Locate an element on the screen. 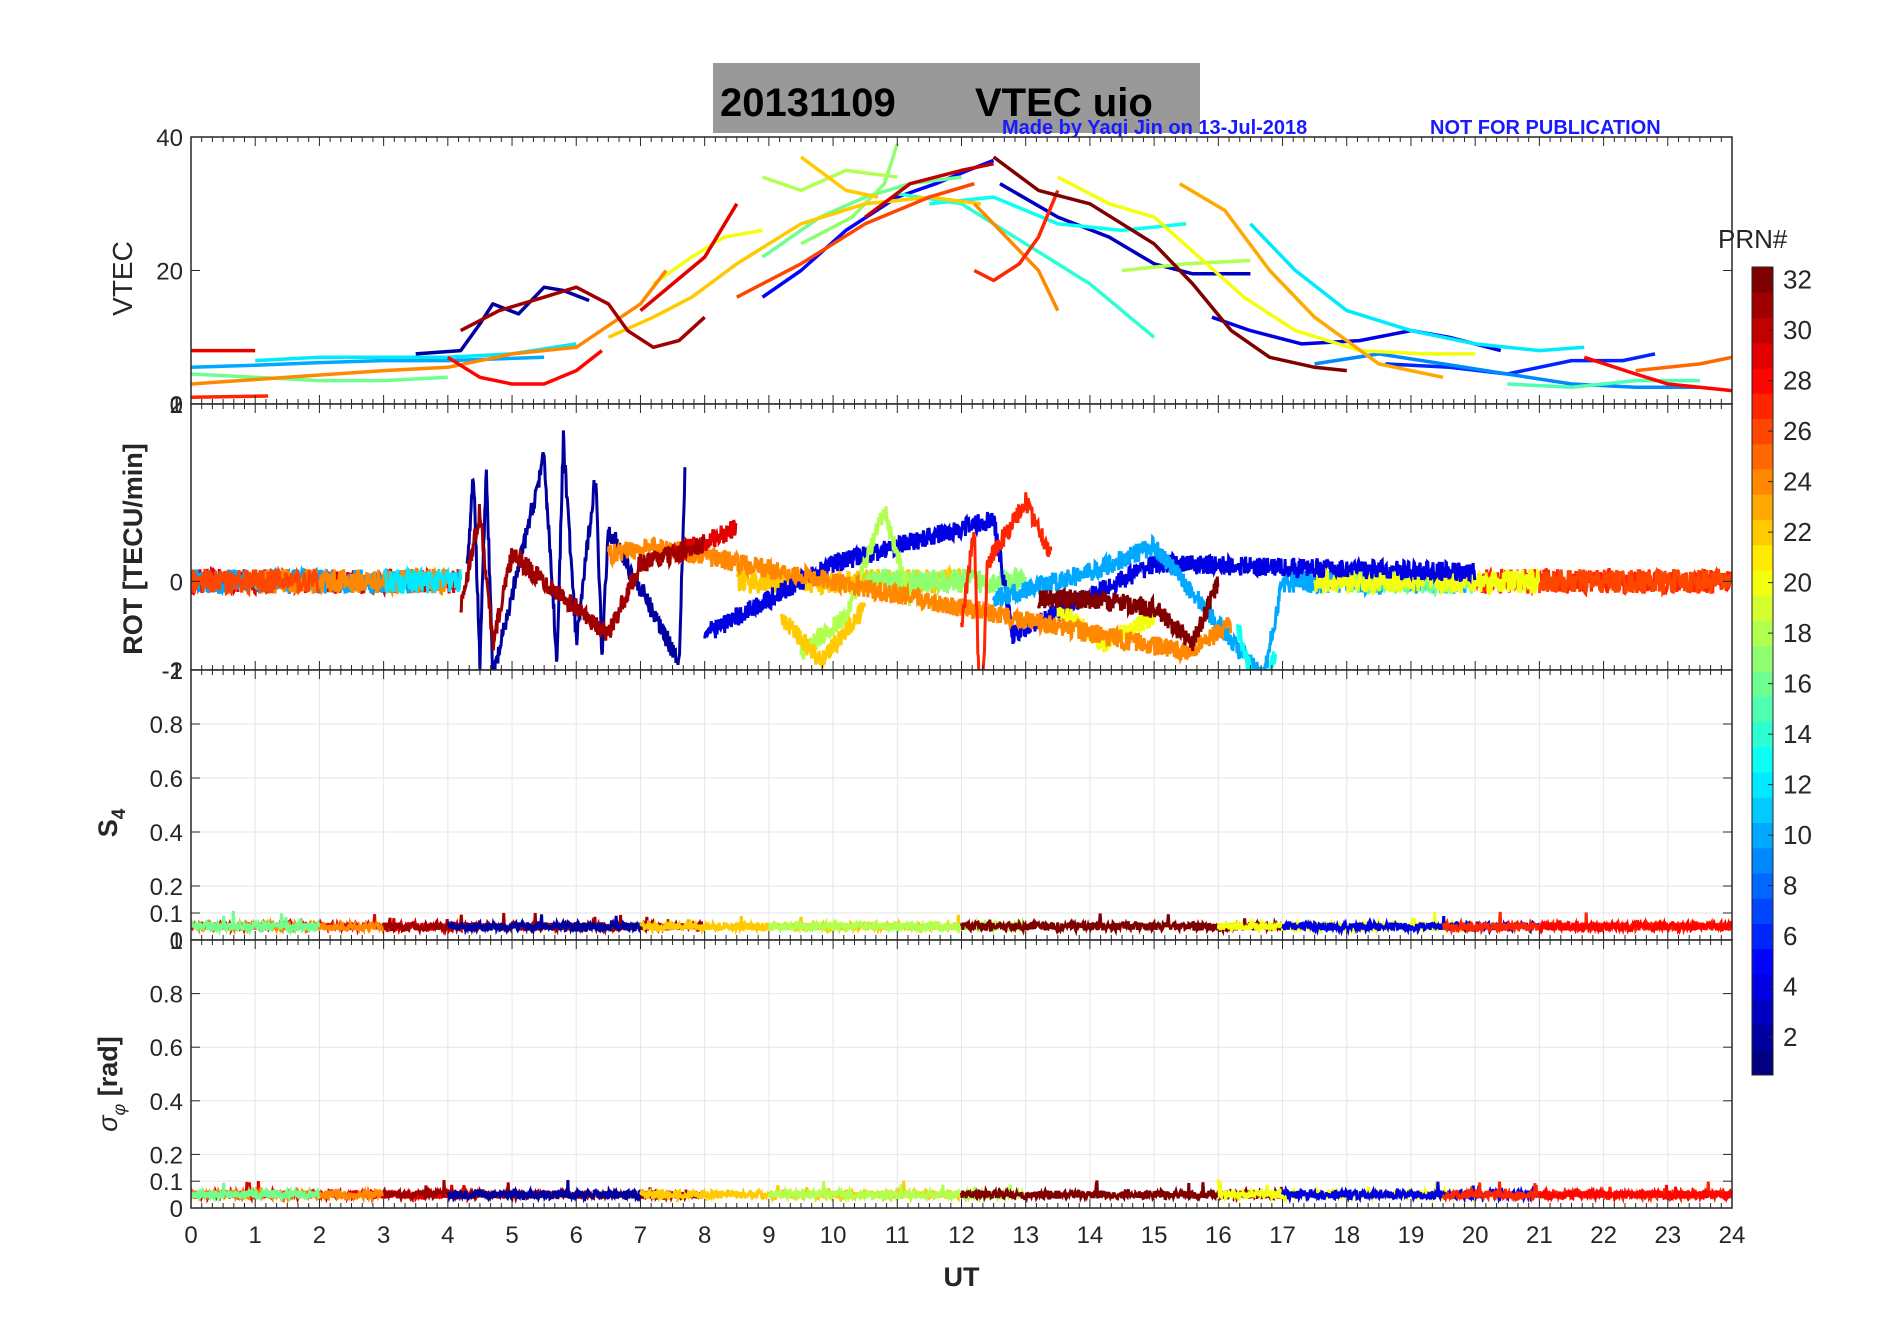  ytick-label: -2 is located at coordinates (172, 671).